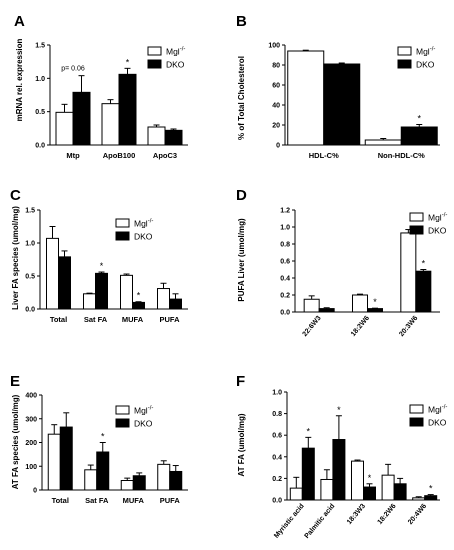 This screenshot has width=454, height=550. I want to click on x-tick-label: PUFA, so click(170, 500).